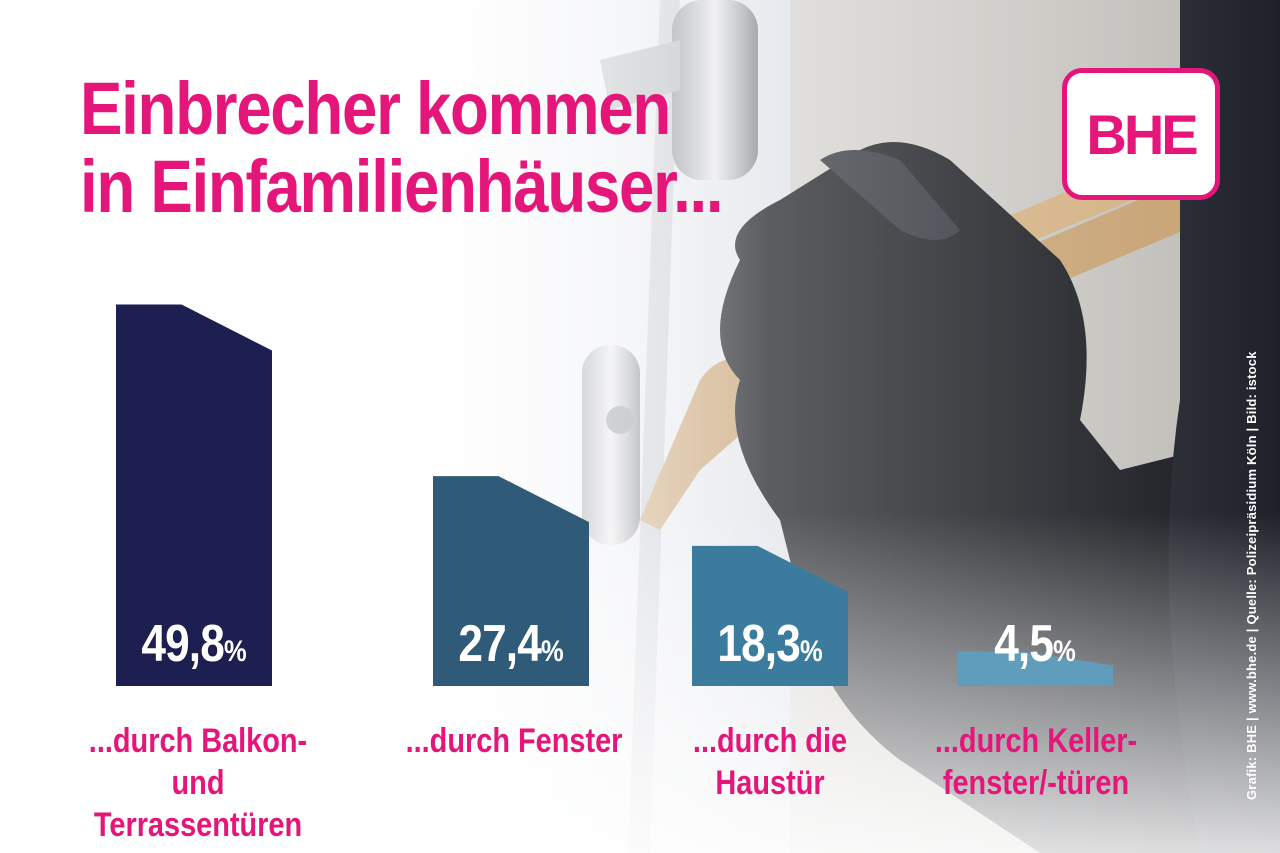 This screenshot has height=853, width=1280. What do you see at coordinates (198, 783) in the screenshot?
I see `category-label-1: ...durch Balkon- und Terrassentüren` at bounding box center [198, 783].